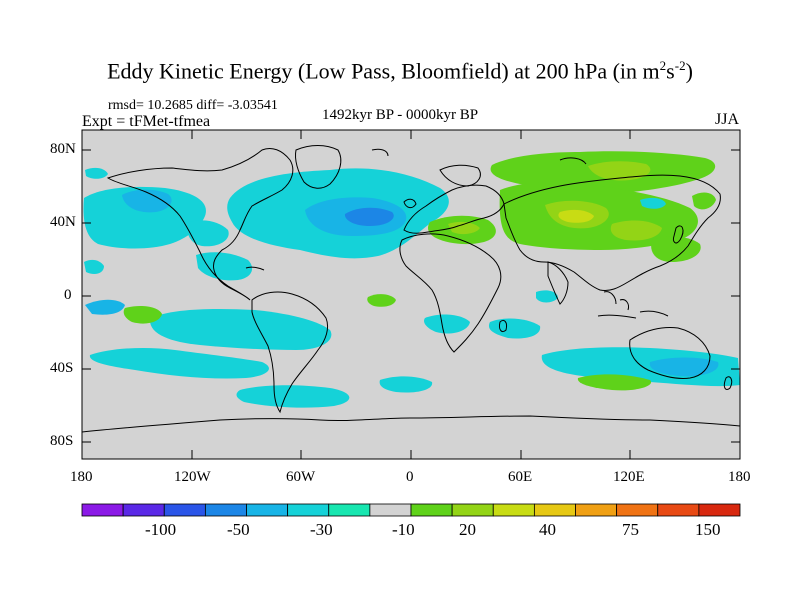 The image size is (800, 600). I want to click on colorbar-label: -10, so click(403, 529).